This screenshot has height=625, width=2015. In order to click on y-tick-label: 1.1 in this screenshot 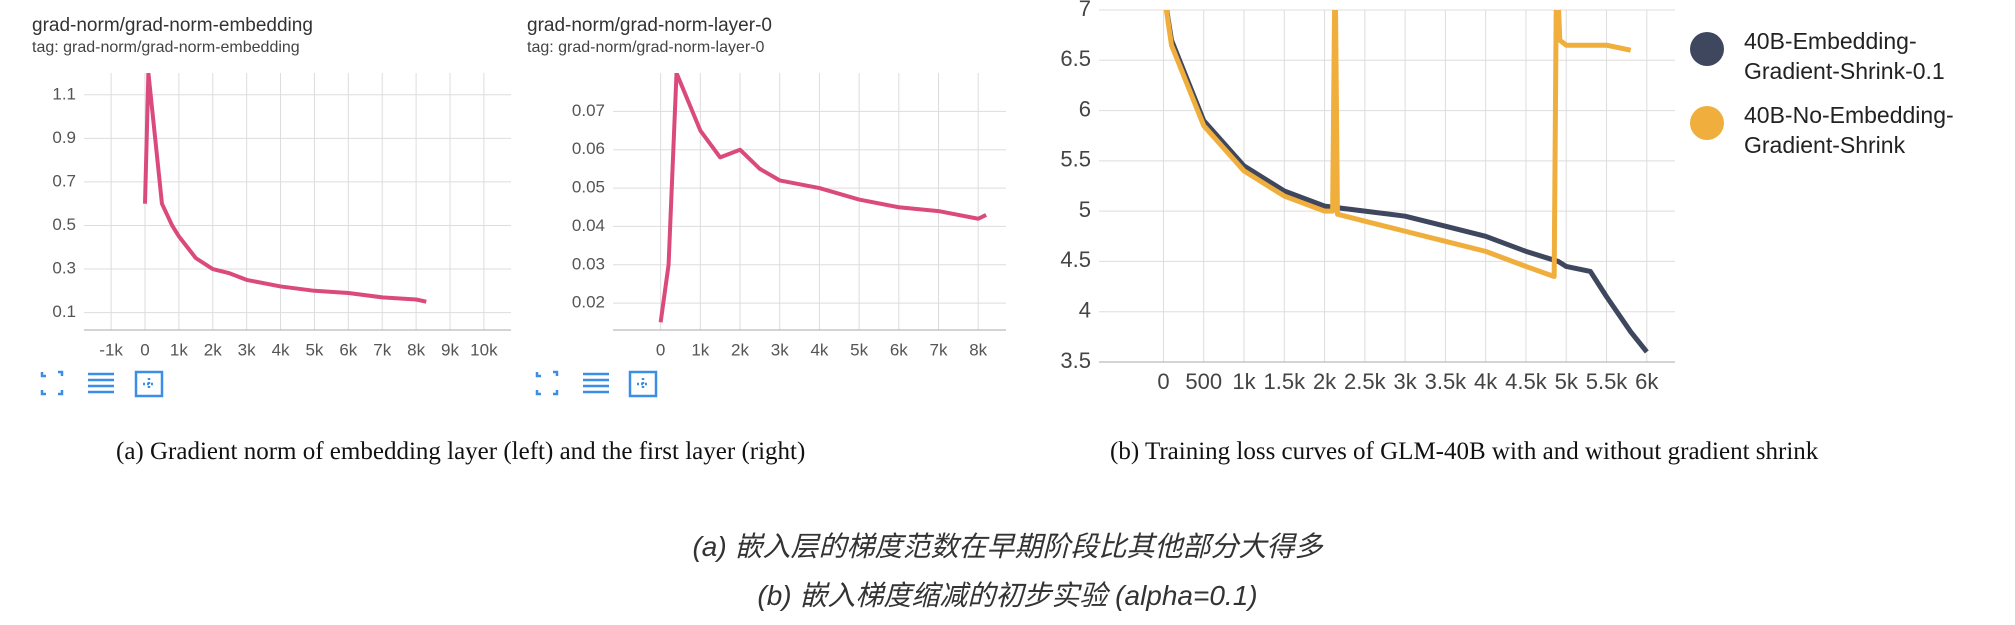, I will do `click(64, 93)`.